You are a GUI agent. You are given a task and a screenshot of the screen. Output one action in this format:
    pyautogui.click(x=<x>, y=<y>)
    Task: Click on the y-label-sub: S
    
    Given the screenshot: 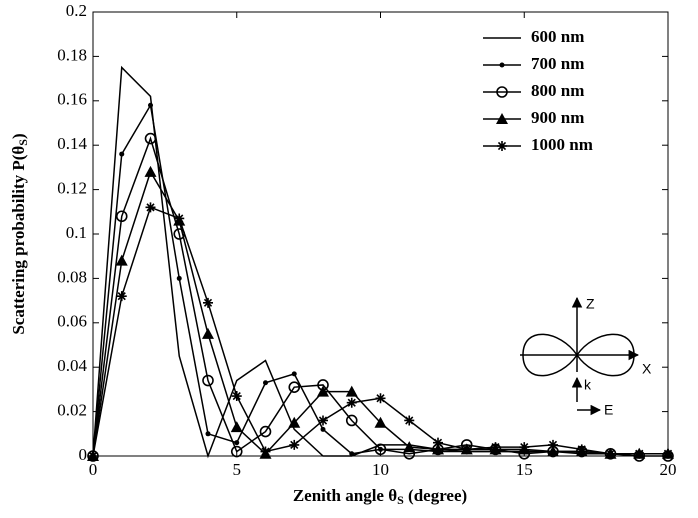 What is the action you would take?
    pyautogui.click(x=23, y=142)
    